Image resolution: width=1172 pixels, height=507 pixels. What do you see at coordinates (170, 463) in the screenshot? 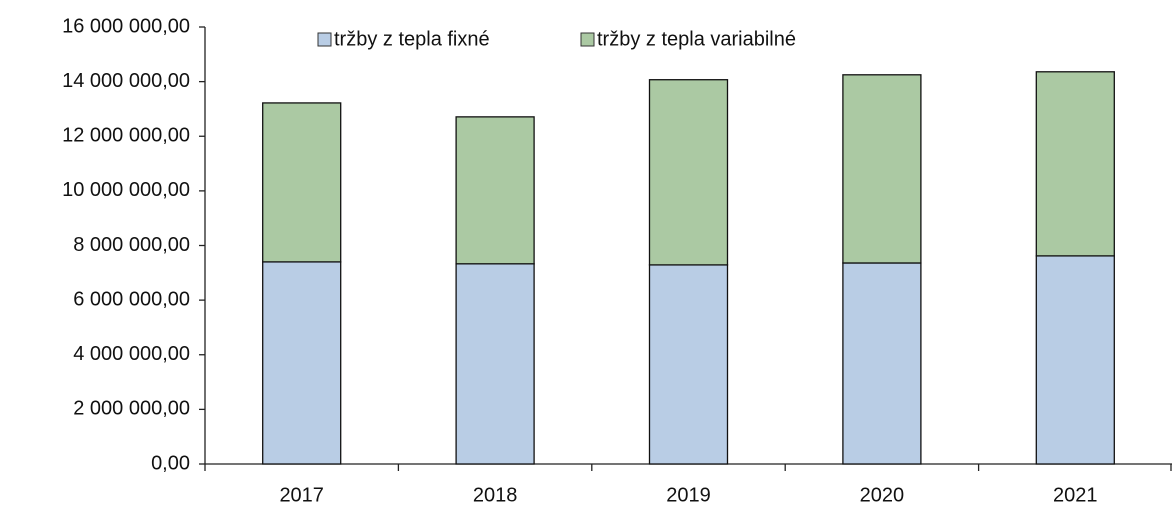
I see `y-tick-label: 0,00` at bounding box center [170, 463].